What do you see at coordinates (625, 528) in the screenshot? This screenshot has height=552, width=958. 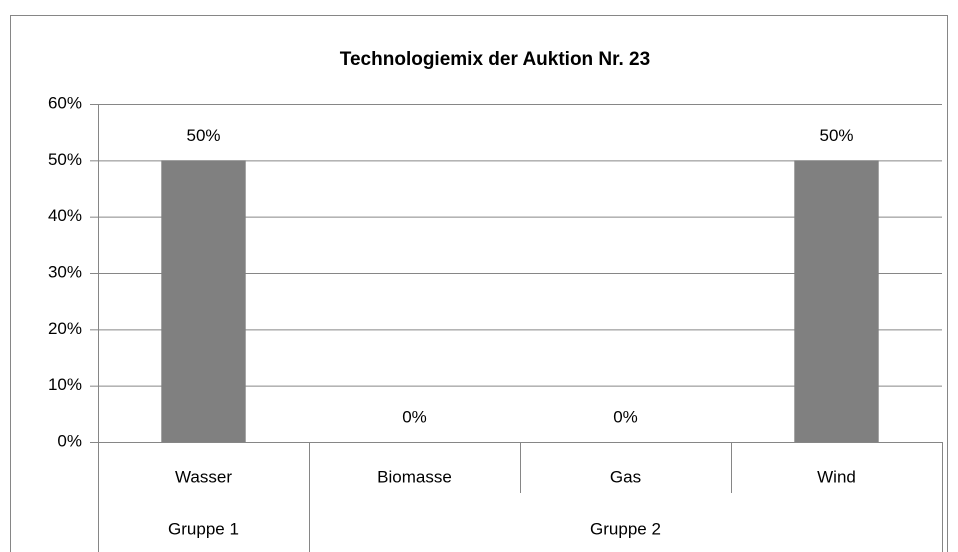 I see `group-label: Gruppe 2` at bounding box center [625, 528].